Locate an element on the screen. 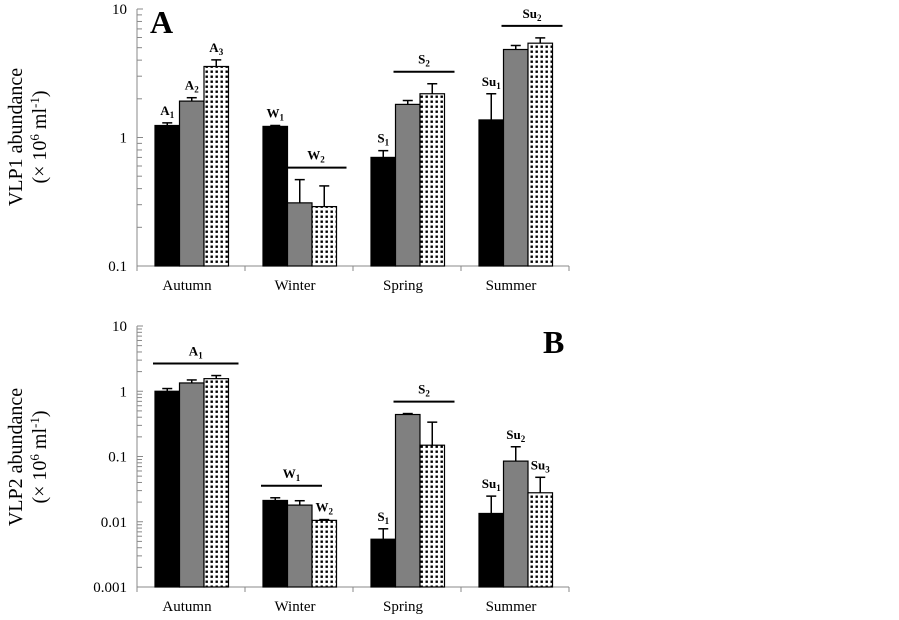 This screenshot has width=899, height=620. panel-b-ylabel-line2: (× 106 ml-1) is located at coordinates (39, 456).